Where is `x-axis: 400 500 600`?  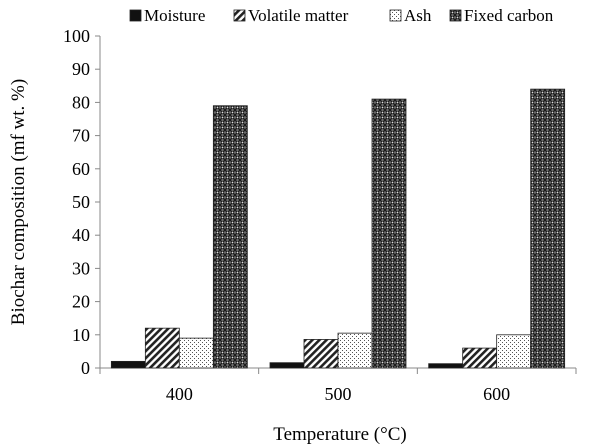
x-axis: 400 500 600 is located at coordinates (338, 385).